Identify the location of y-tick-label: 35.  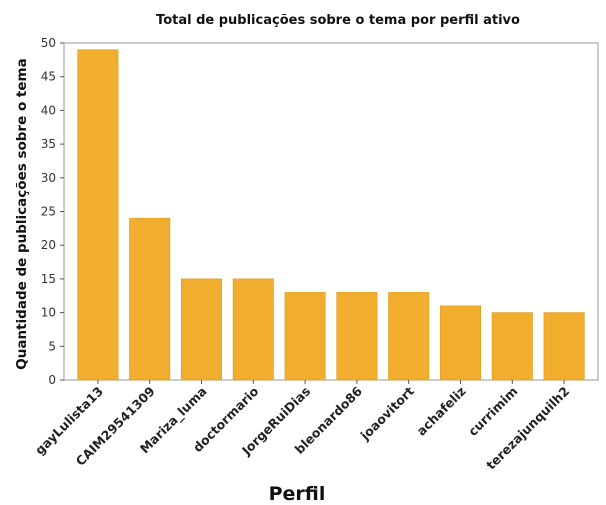
(48, 144).